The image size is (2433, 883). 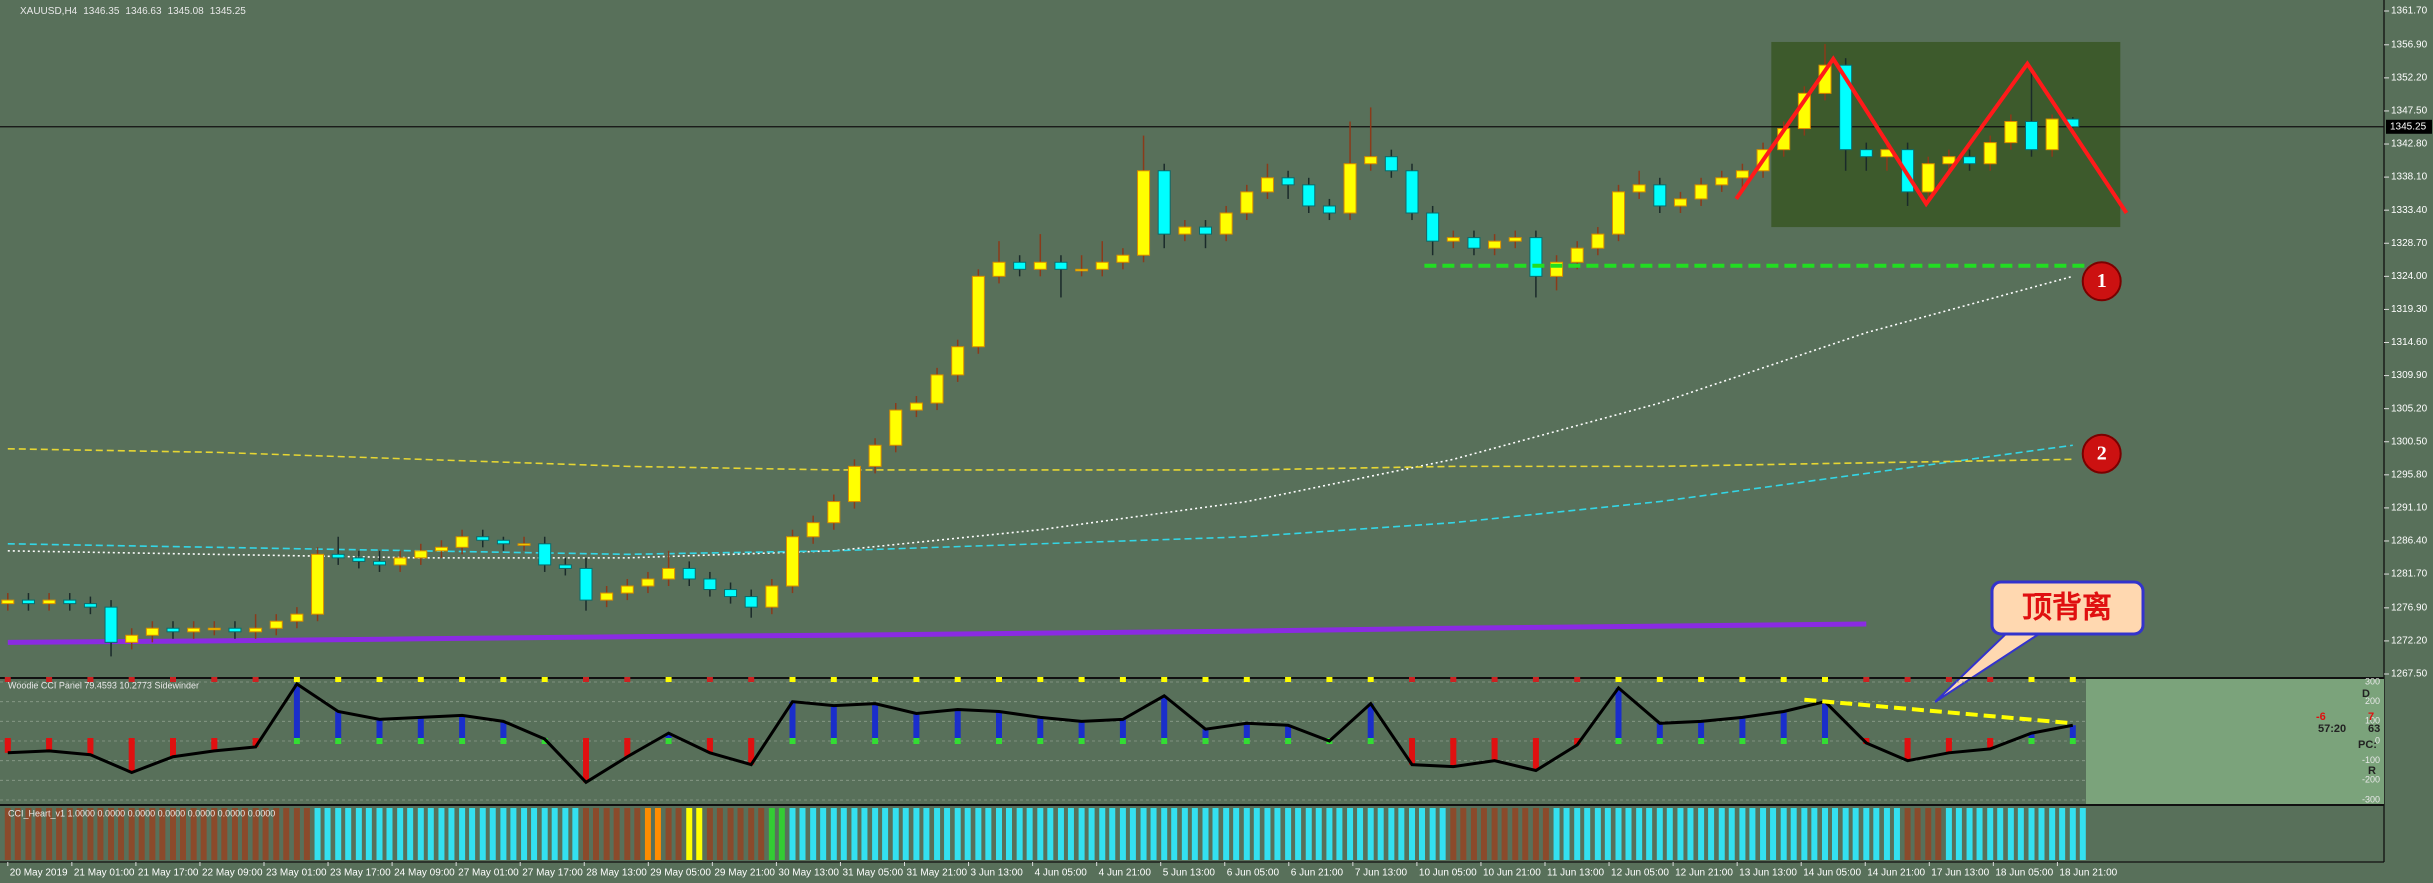 What do you see at coordinates (2409, 44) in the screenshot?
I see `y-tick-label: 1356.90` at bounding box center [2409, 44].